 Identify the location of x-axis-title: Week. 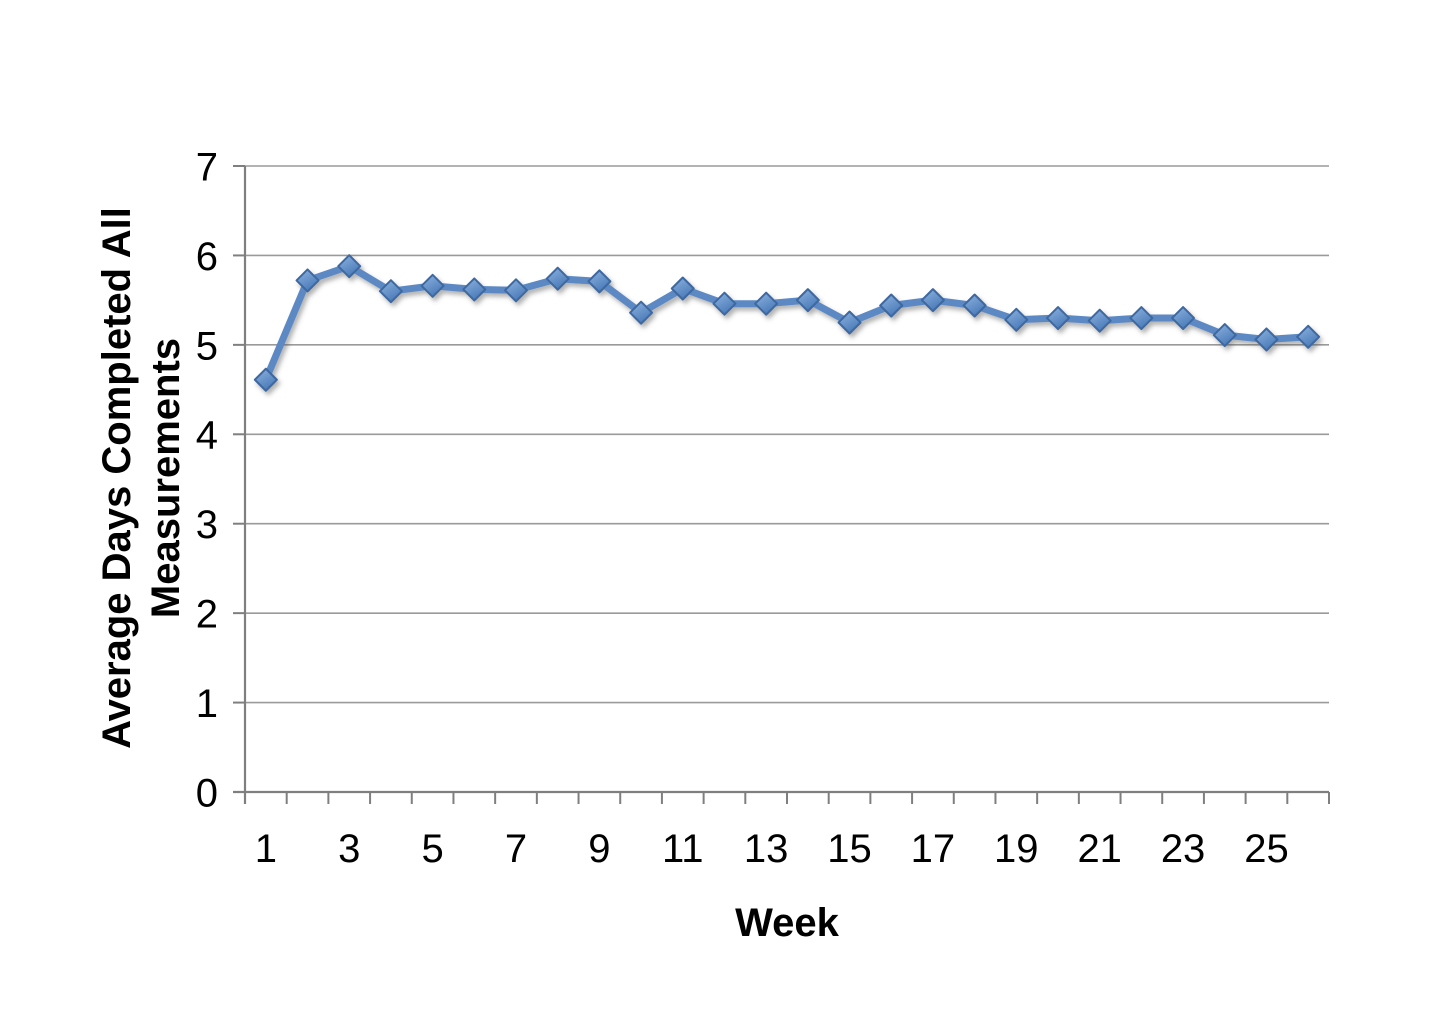
(787, 923).